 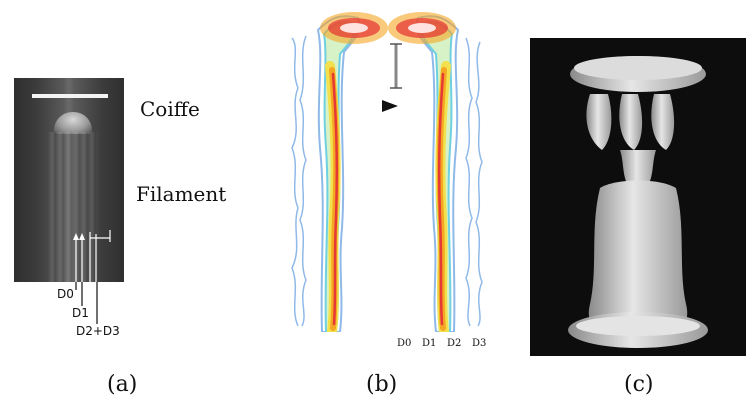 I want to click on panel-a-label-leaders, so click(x=86, y=303).